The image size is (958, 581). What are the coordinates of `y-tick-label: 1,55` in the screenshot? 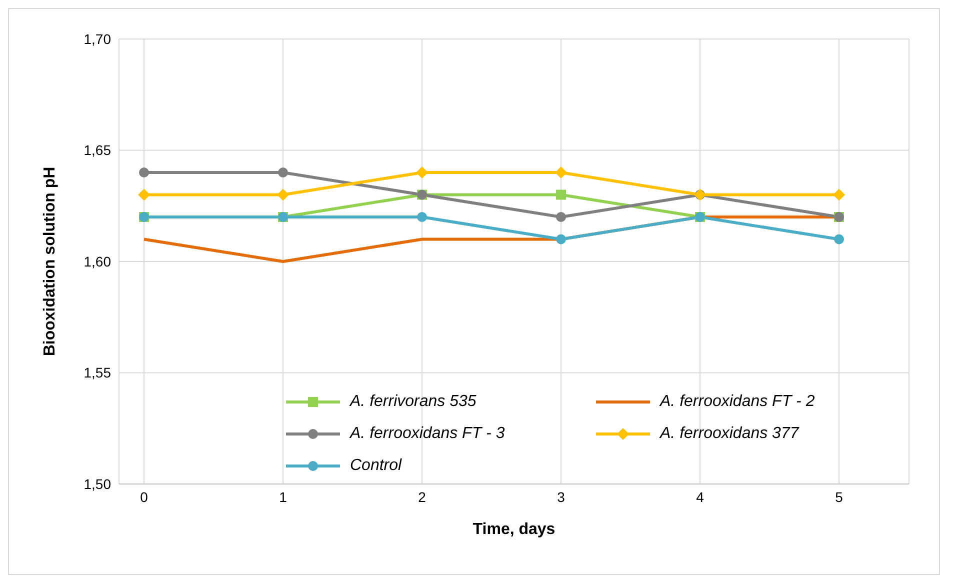 It's located at (98, 372).